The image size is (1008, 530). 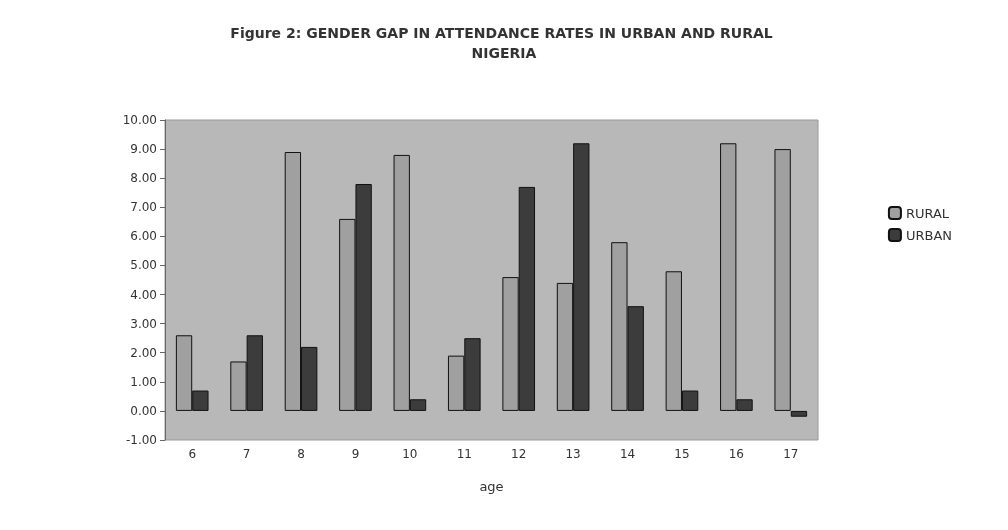 What do you see at coordinates (736, 454) in the screenshot?
I see `x-tick-label: 16` at bounding box center [736, 454].